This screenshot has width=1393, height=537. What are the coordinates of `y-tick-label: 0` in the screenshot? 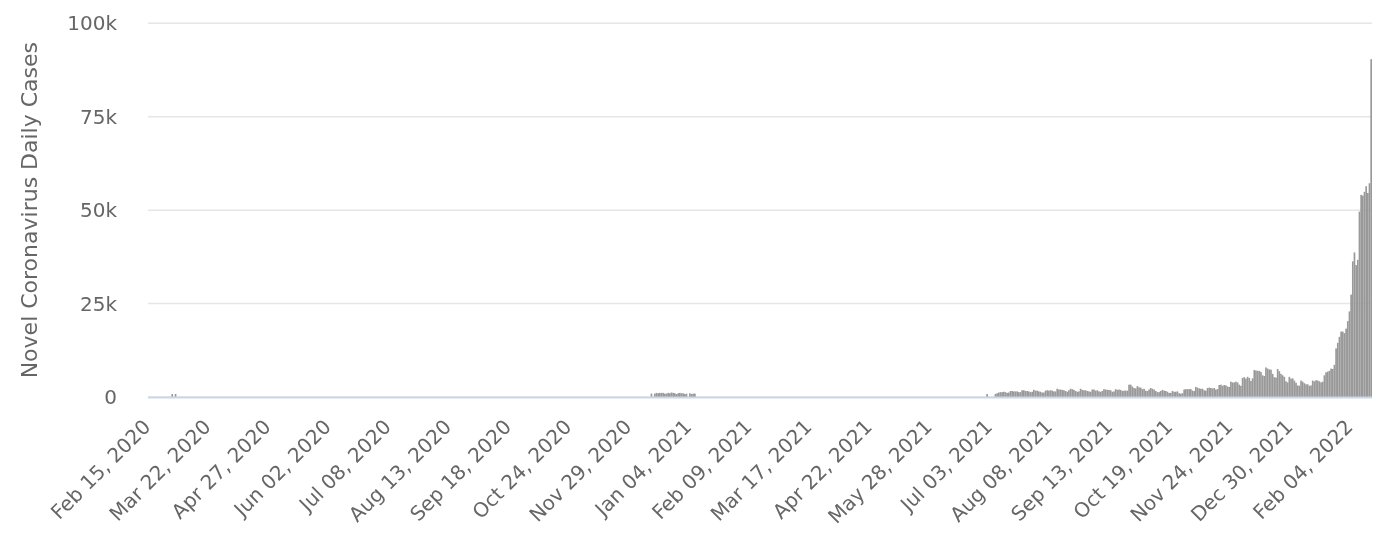 It's located at (110, 397).